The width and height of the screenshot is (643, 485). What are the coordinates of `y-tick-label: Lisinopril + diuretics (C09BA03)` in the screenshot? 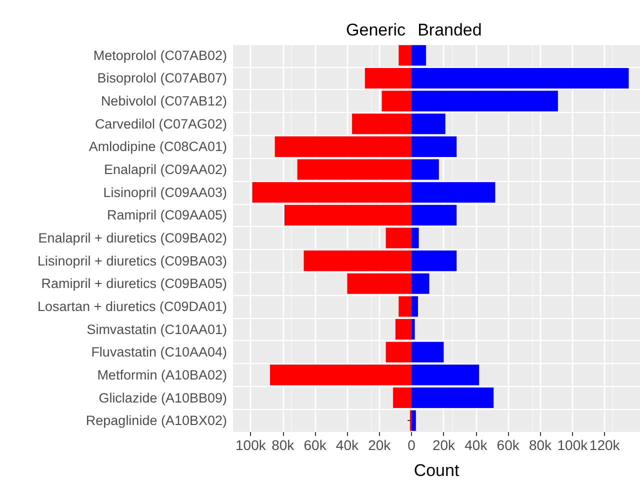 It's located at (132, 260).